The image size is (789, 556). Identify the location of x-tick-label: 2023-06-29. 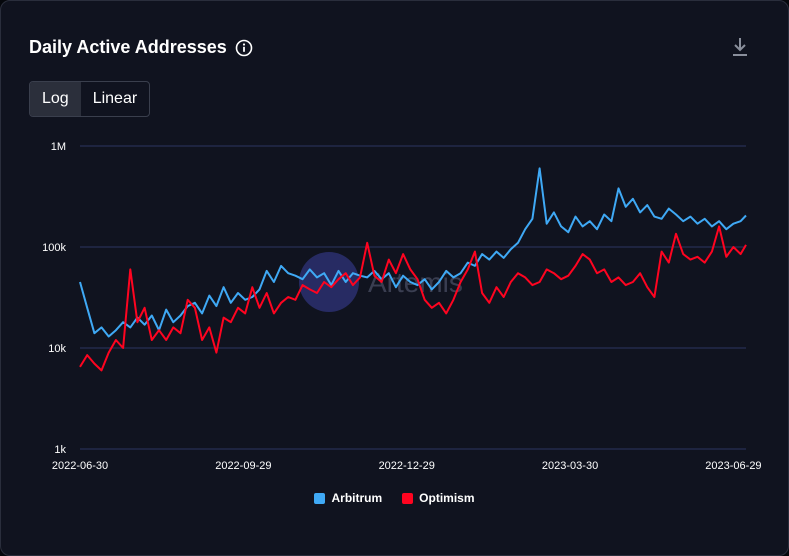
(733, 466).